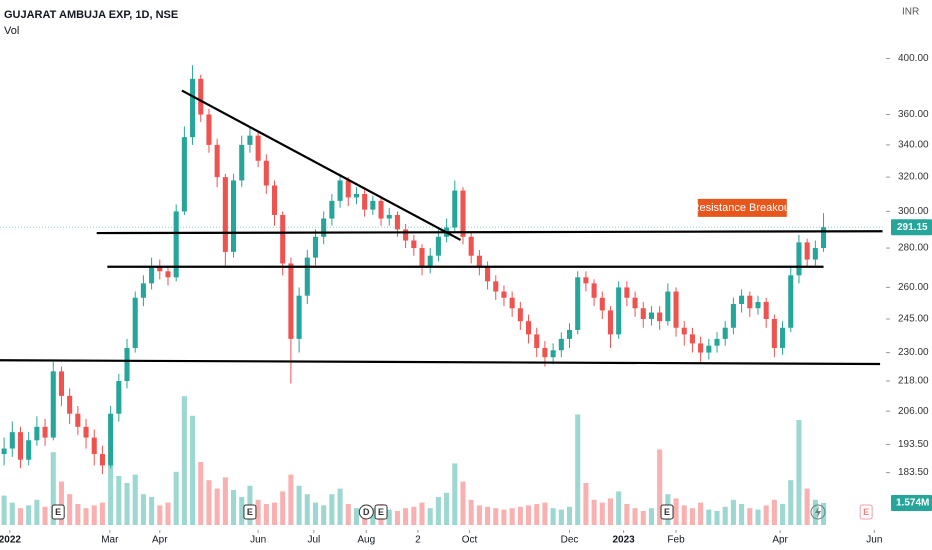 The width and height of the screenshot is (932, 550). I want to click on volume-title: Vol, so click(11, 31).